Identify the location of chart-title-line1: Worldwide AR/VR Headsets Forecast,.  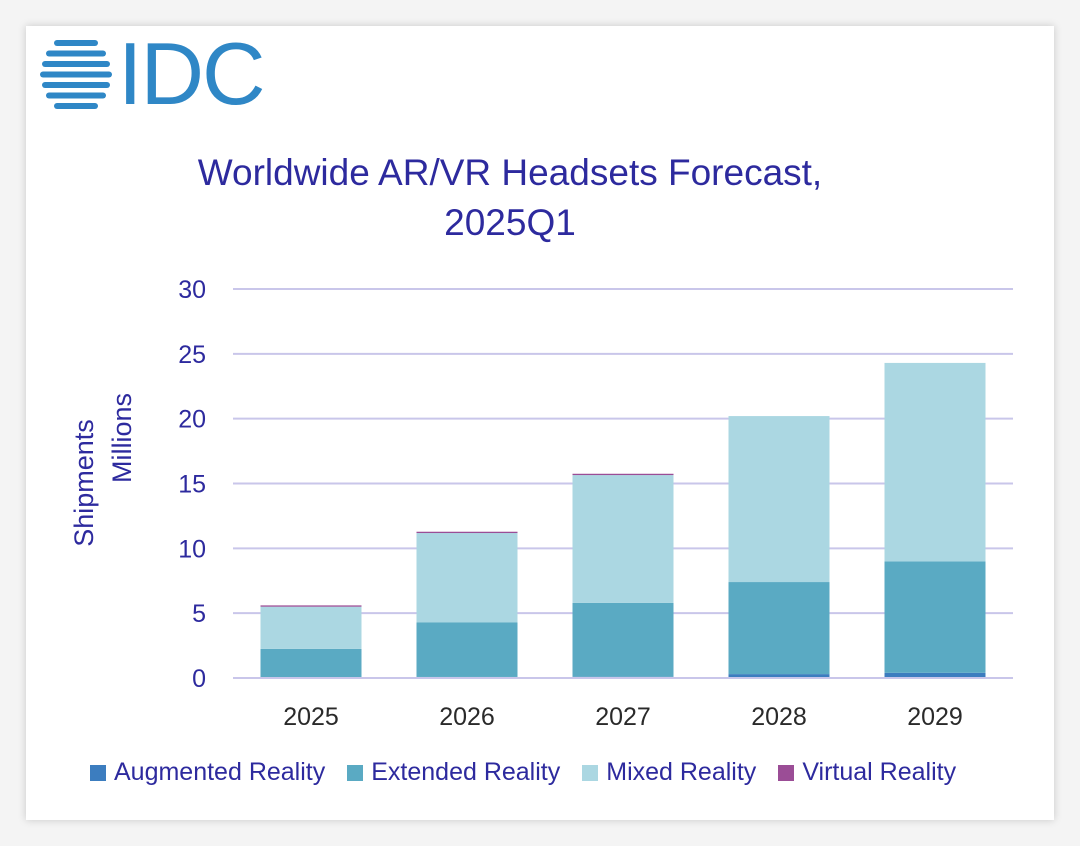
(510, 172).